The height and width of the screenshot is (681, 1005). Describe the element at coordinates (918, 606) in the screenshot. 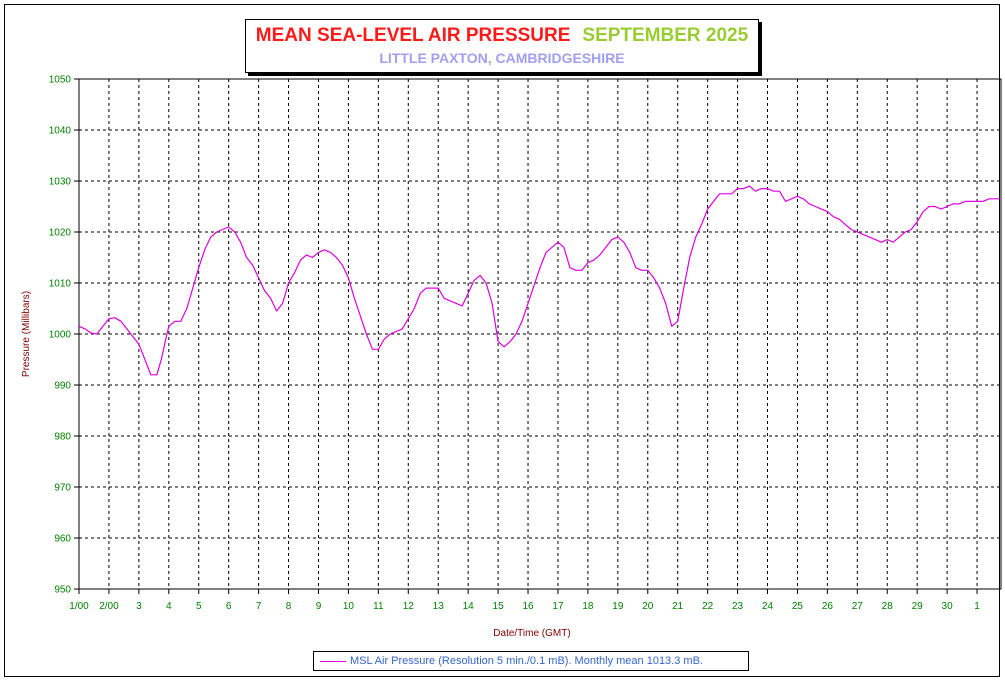

I see `x-tick-label: 29` at that location.